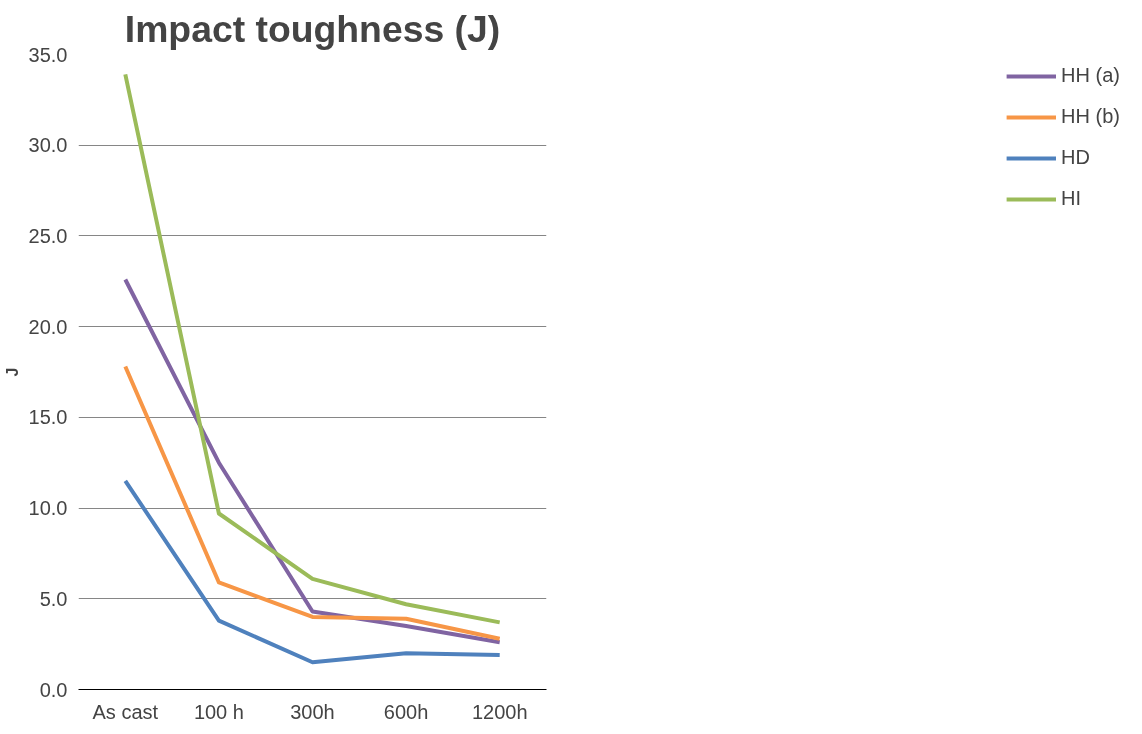  I want to click on y-tick-label: 5.0, so click(53, 598).